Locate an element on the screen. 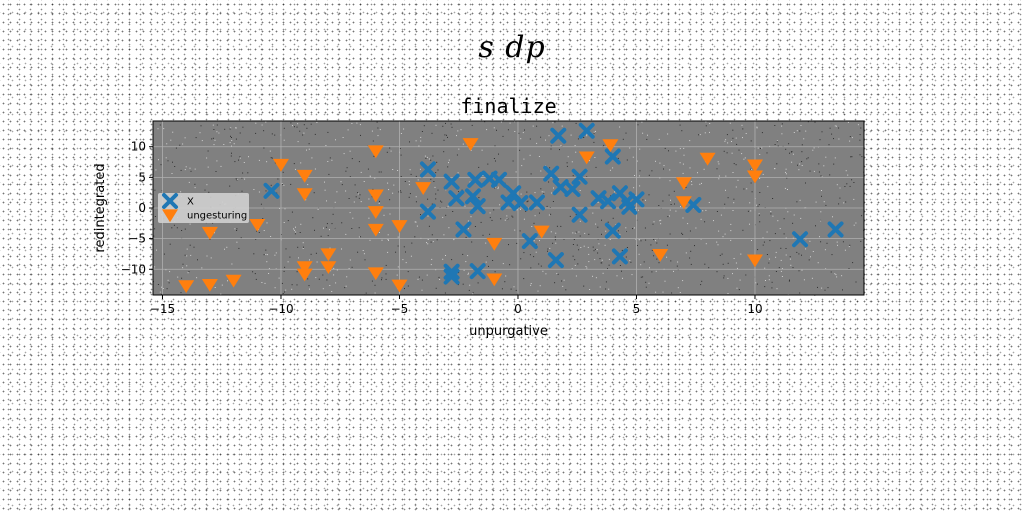  y-tick-label: 0 is located at coordinates (142, 208).